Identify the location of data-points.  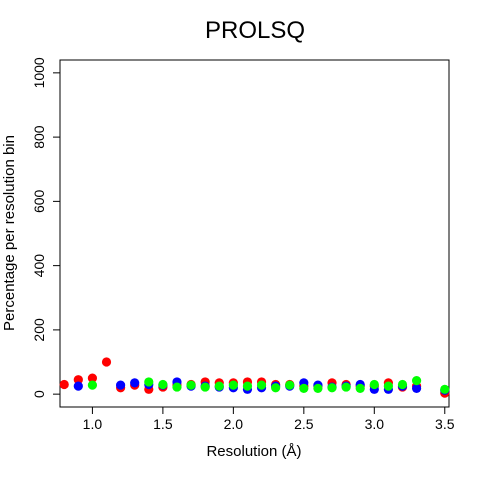
(254, 377).